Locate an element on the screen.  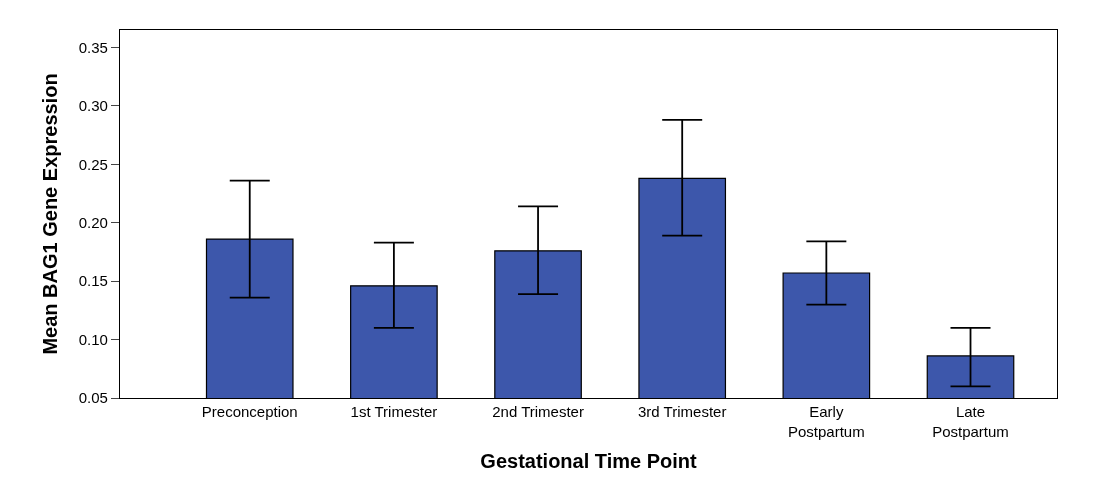
x-tick-label: 2nd Trimester is located at coordinates (538, 412).